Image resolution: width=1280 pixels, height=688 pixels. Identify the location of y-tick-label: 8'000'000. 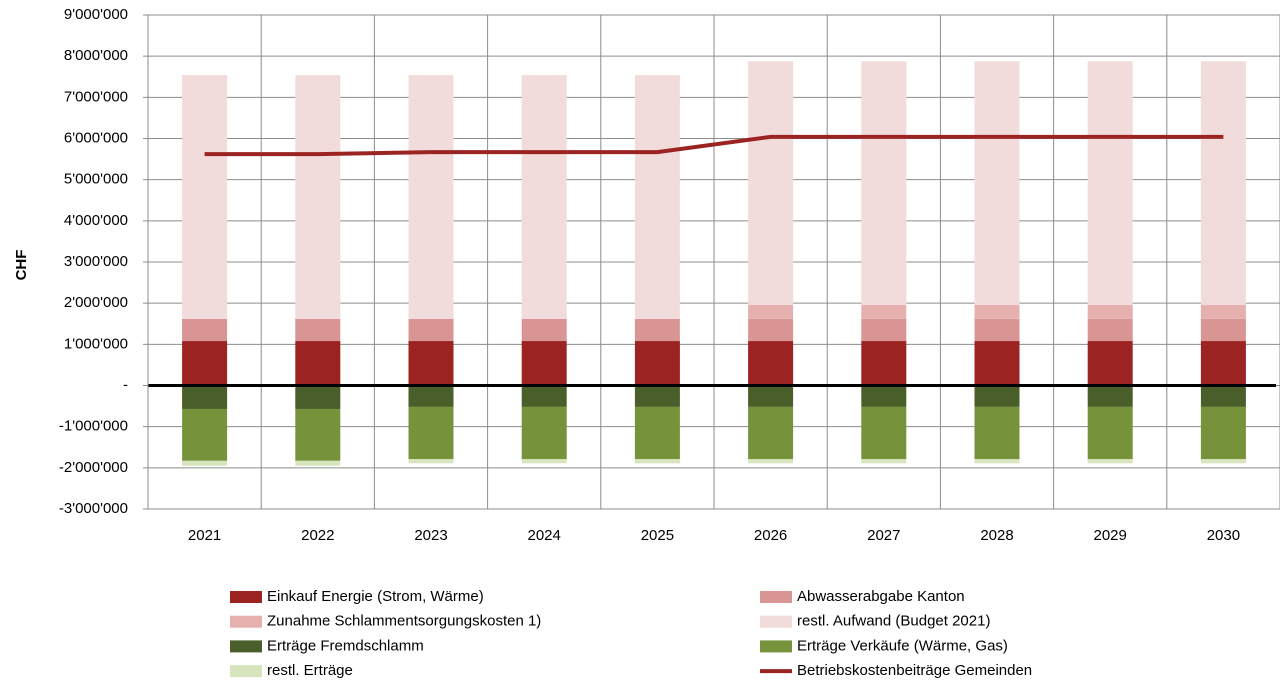
(96, 55).